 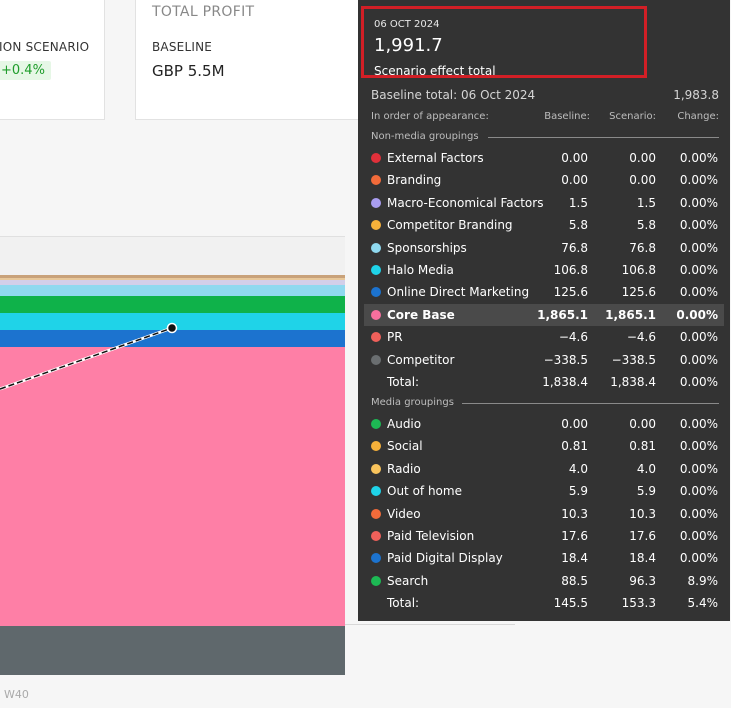 What do you see at coordinates (646, 225) in the screenshot?
I see `scenario-value: 5.8` at bounding box center [646, 225].